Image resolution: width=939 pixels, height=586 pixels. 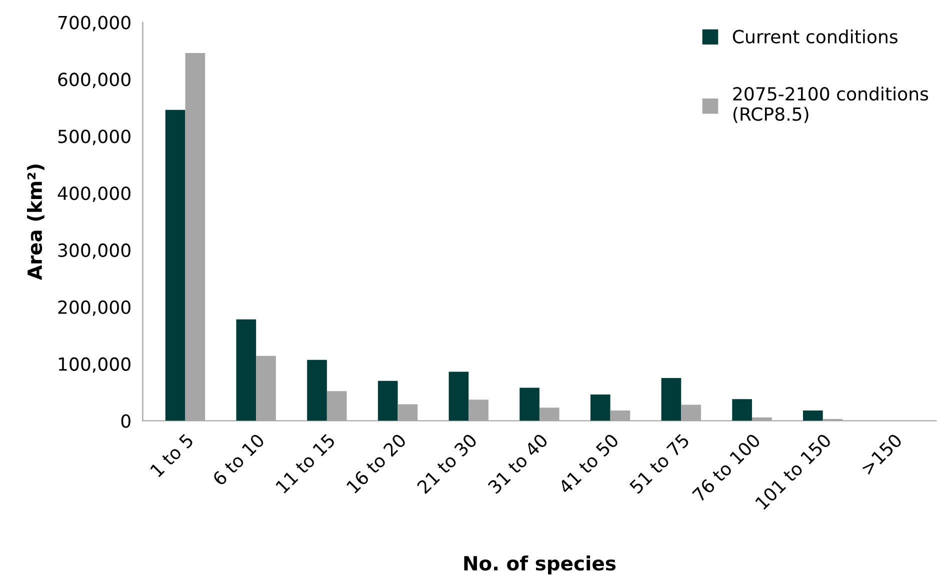 What do you see at coordinates (94, 308) in the screenshot?
I see `y-tick-label: 200,000` at bounding box center [94, 308].